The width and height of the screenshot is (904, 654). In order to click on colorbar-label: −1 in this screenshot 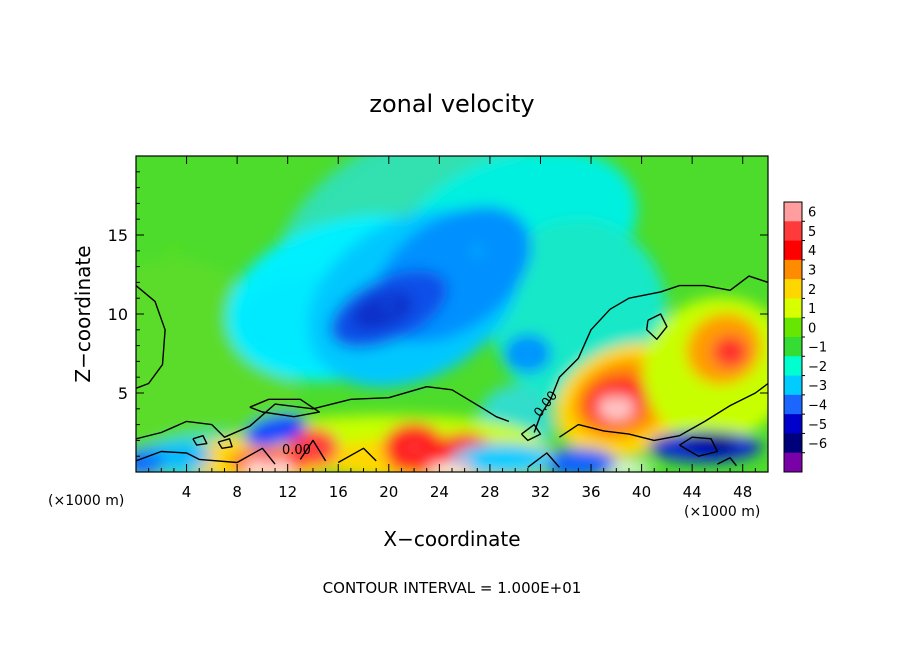, I will do `click(817, 348)`.